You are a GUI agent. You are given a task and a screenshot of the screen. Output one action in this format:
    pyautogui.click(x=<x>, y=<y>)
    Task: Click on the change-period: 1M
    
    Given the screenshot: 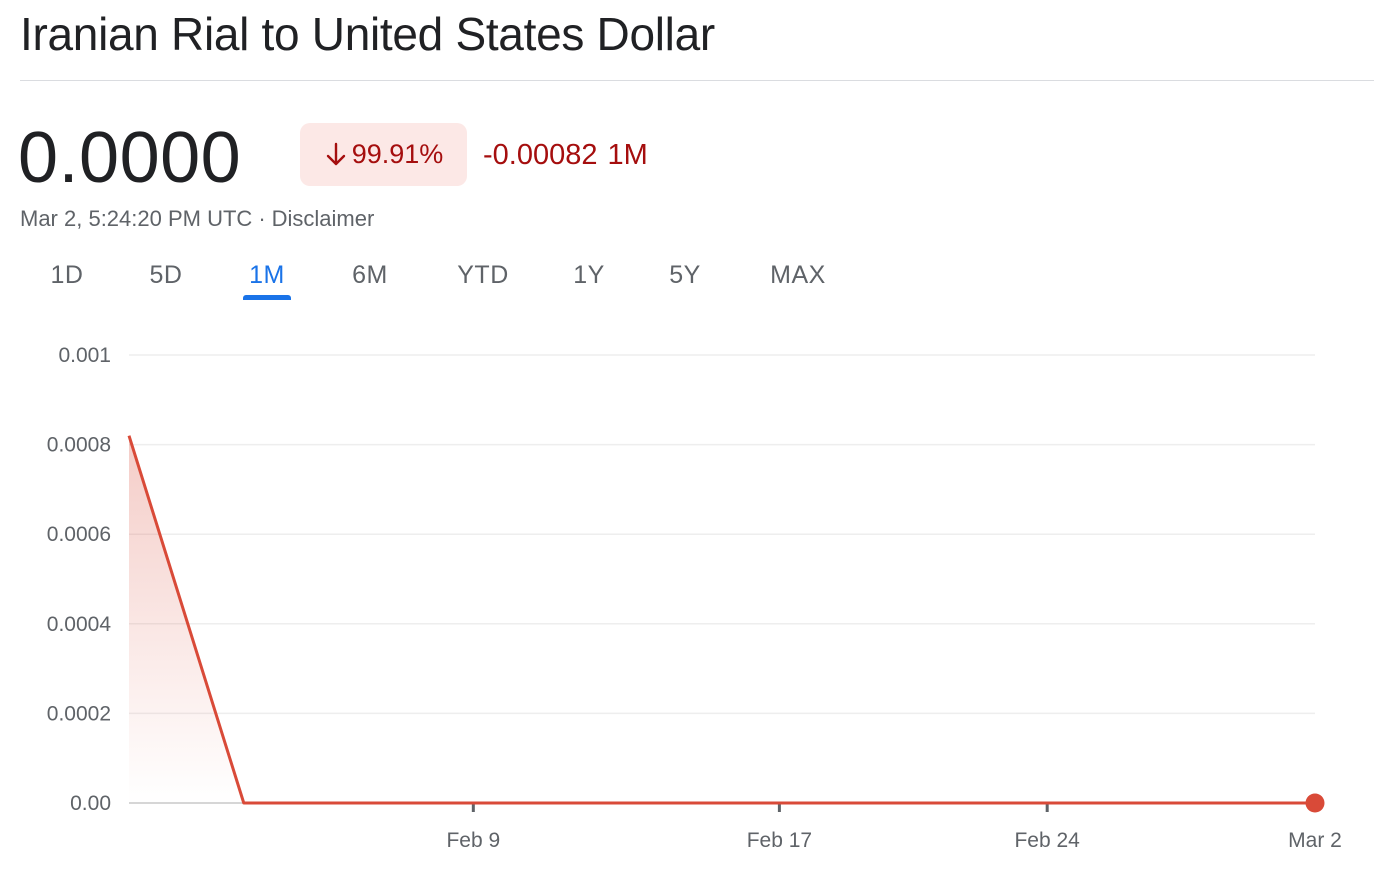 What is the action you would take?
    pyautogui.click(x=627, y=155)
    